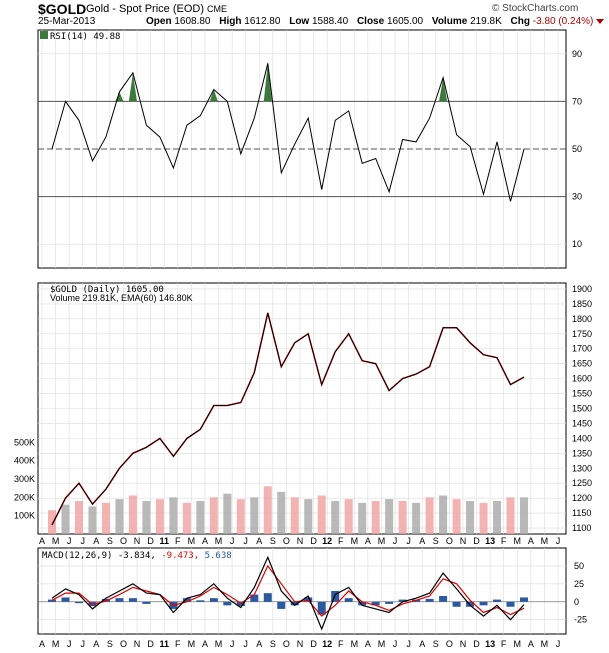 The image size is (609, 653). Describe the element at coordinates (121, 298) in the screenshot. I see `volume-legend: Volume 219.81K, EMA(60) 146.80K` at that location.